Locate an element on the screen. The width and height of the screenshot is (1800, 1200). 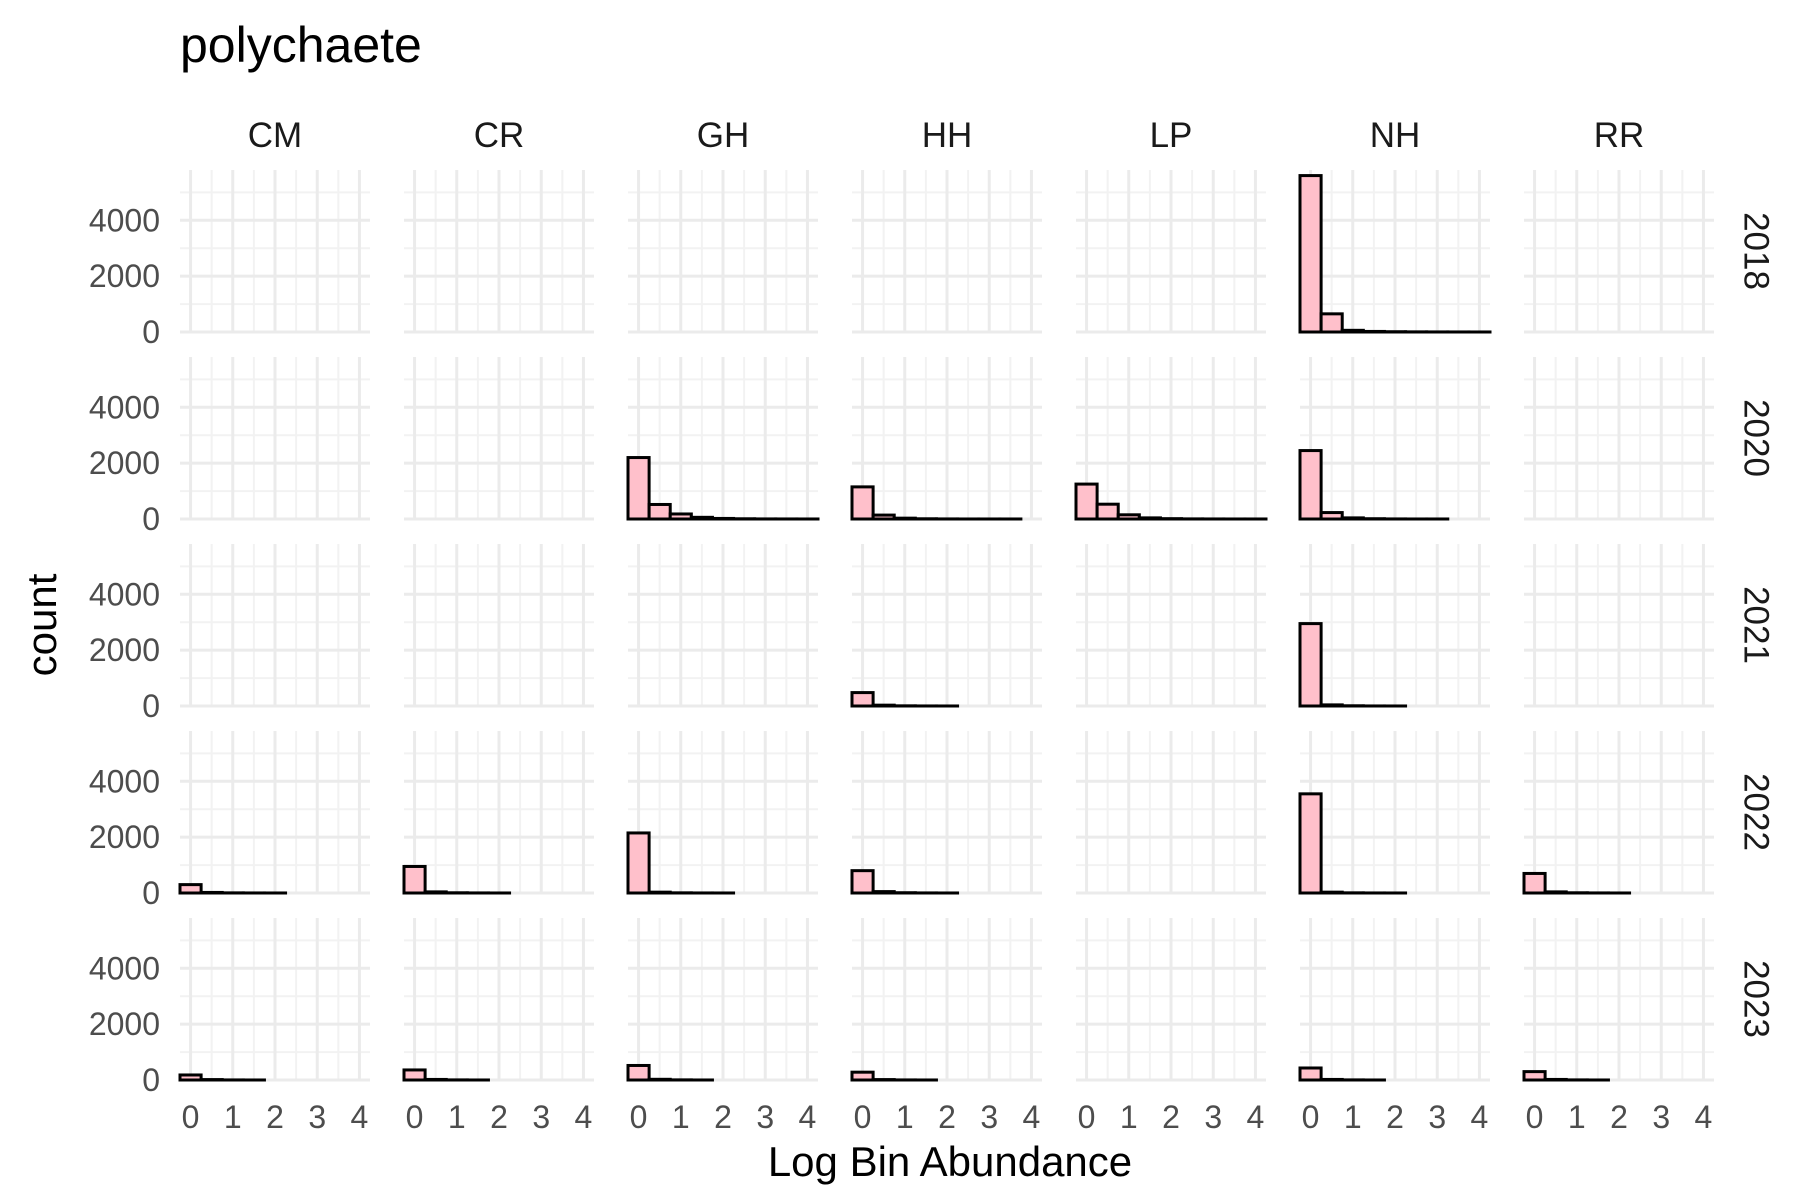
chart-title: polychaete is located at coordinates (301, 45).